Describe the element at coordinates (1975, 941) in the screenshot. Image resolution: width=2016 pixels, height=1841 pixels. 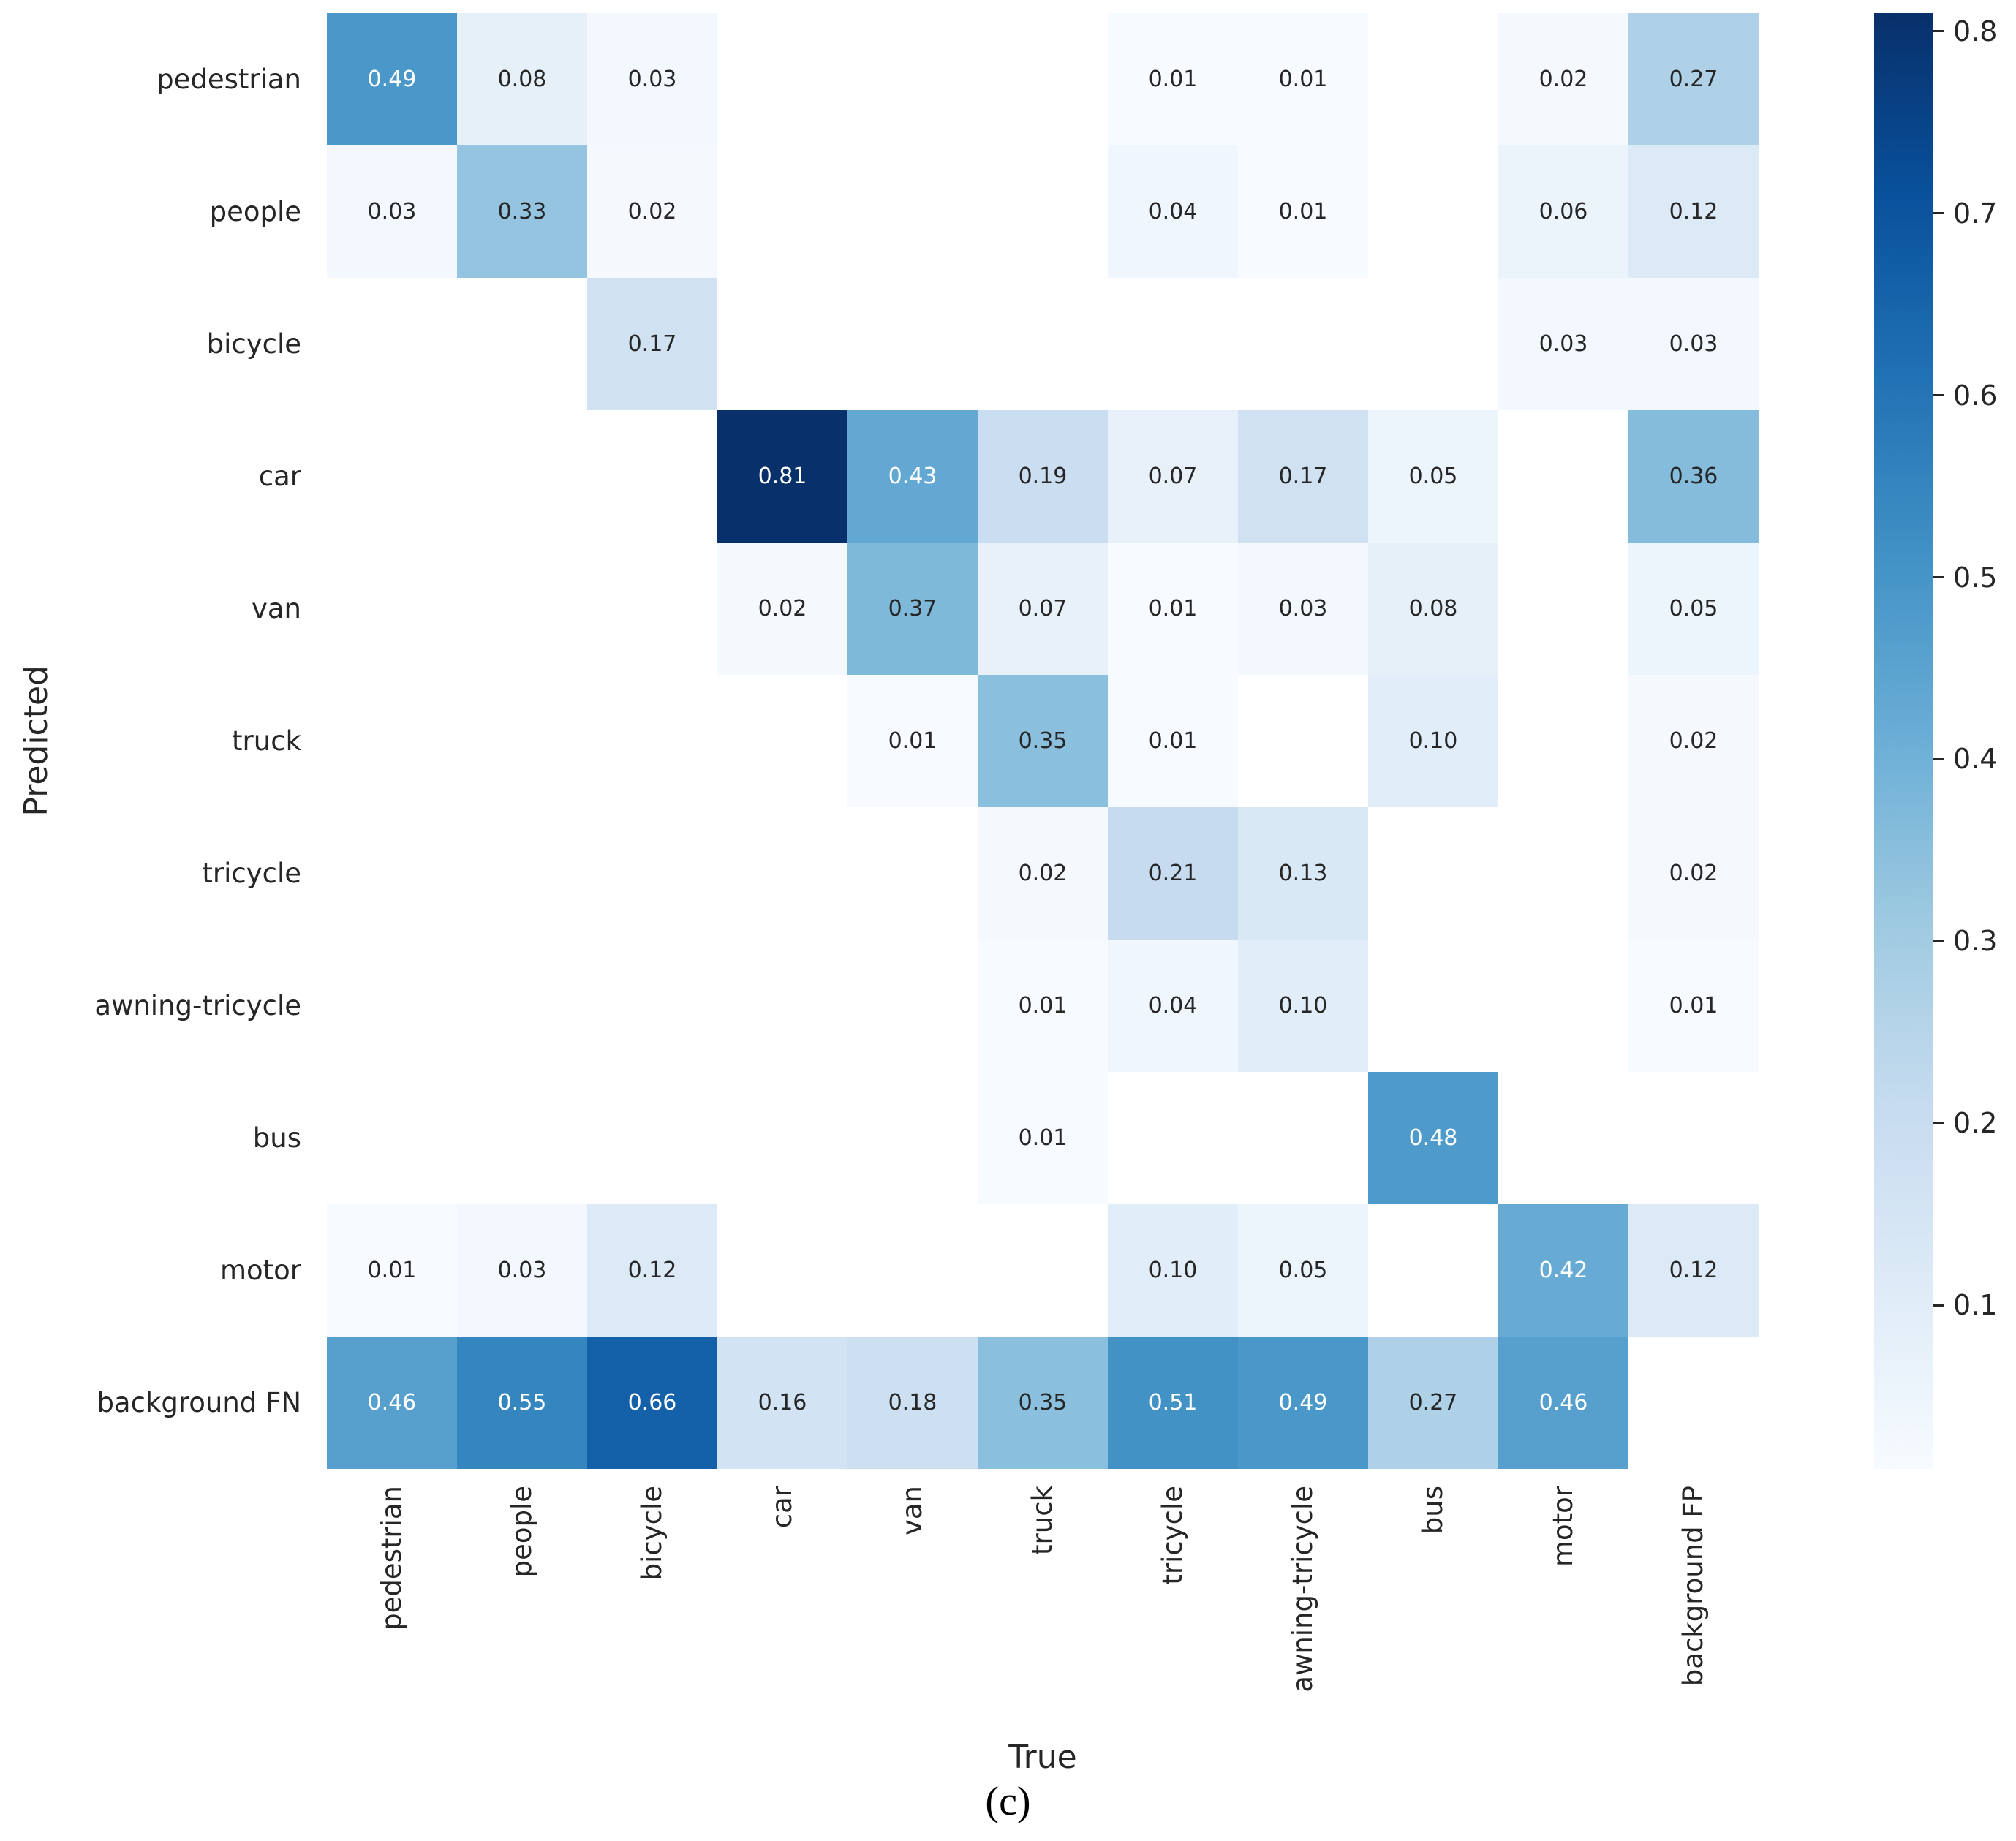
I see `colorbar-tick-label: 0.3` at that location.